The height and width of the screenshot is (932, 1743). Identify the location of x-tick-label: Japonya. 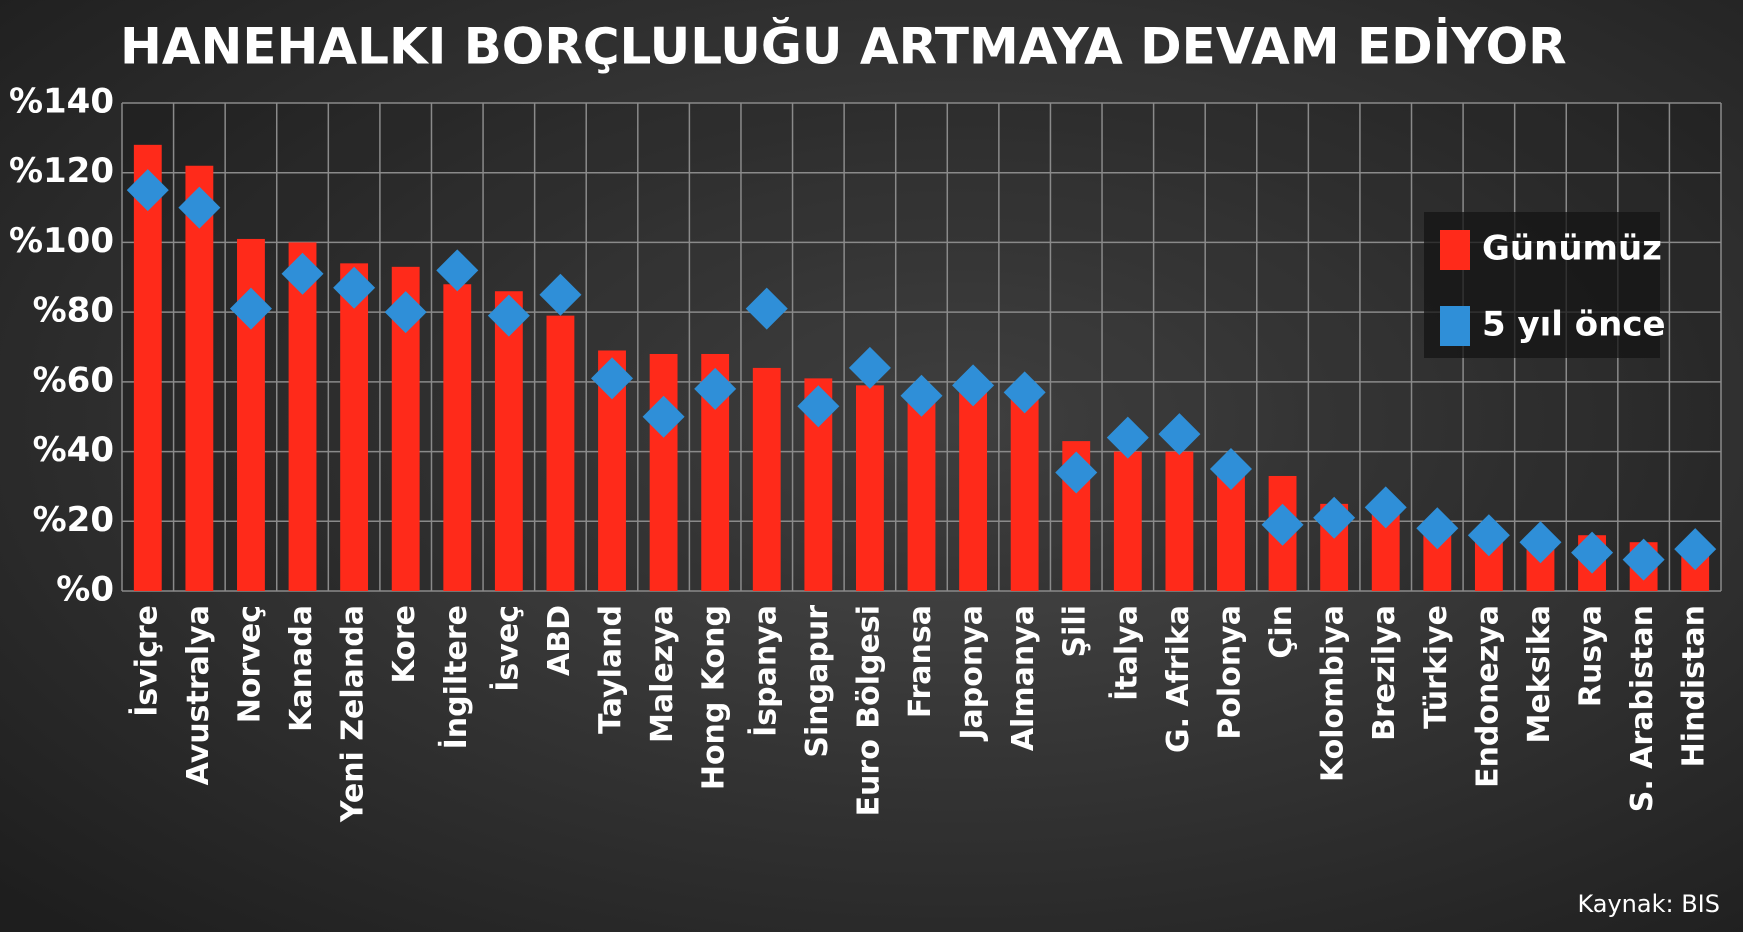
(972, 673).